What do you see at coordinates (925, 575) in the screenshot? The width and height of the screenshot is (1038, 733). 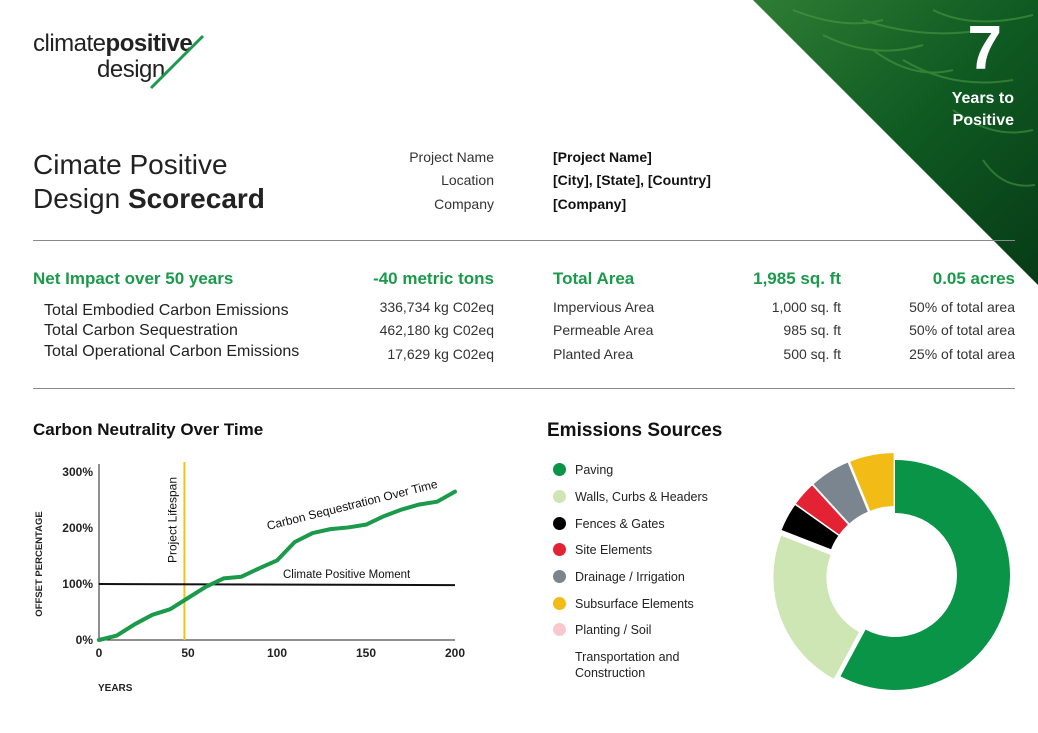 I see `donut-slice-paving` at bounding box center [925, 575].